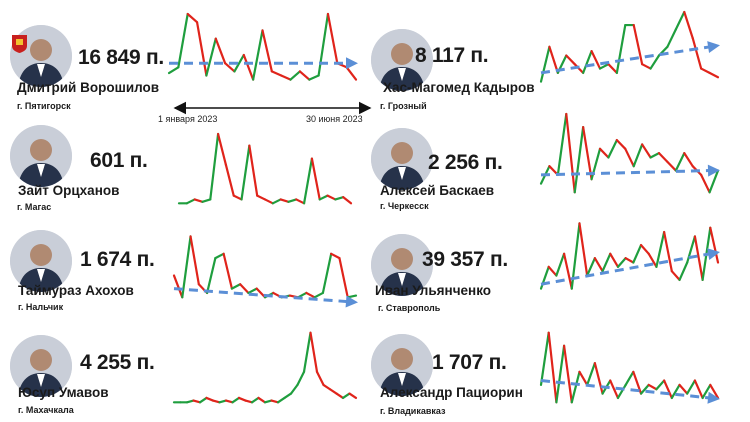 The image size is (750, 422). What do you see at coordinates (187, 158) in the screenshot?
I see `person-card: 601 п. Зайт Орцханов г. Магас` at bounding box center [187, 158].